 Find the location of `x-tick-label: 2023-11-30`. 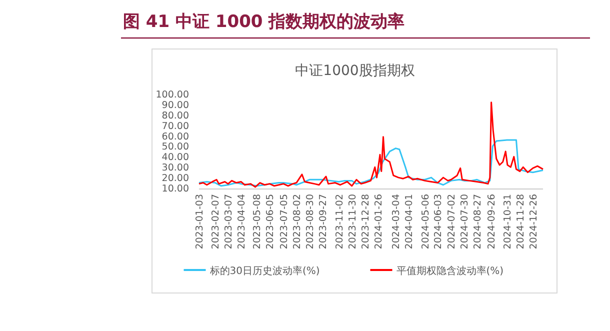

x-tick-label: 2023-11-30 is located at coordinates (352, 222).